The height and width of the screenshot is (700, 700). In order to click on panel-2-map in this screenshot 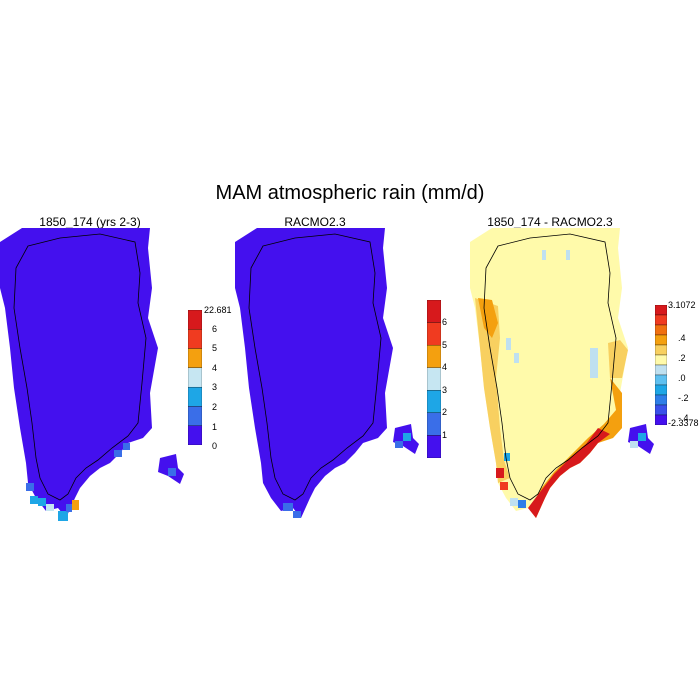, I will do `click(327, 373)`.